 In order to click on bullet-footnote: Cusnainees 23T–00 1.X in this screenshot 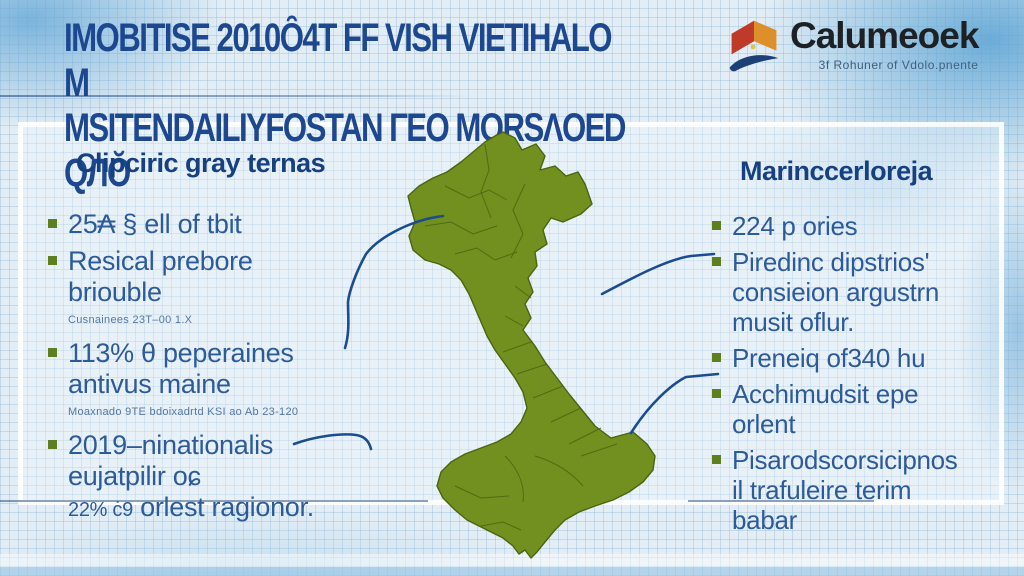, I will do `click(130, 320)`.